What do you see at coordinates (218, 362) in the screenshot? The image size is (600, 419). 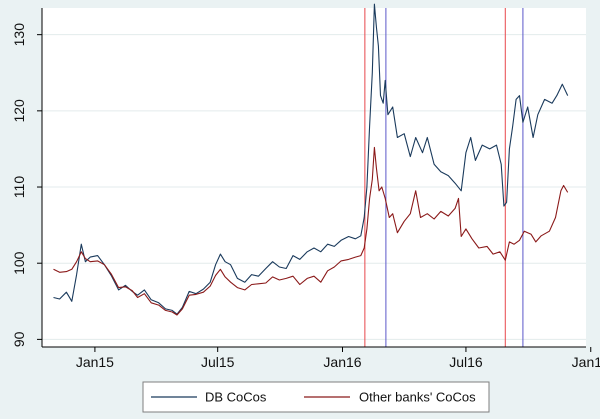 I see `x-tick-label: Jul15` at bounding box center [218, 362].